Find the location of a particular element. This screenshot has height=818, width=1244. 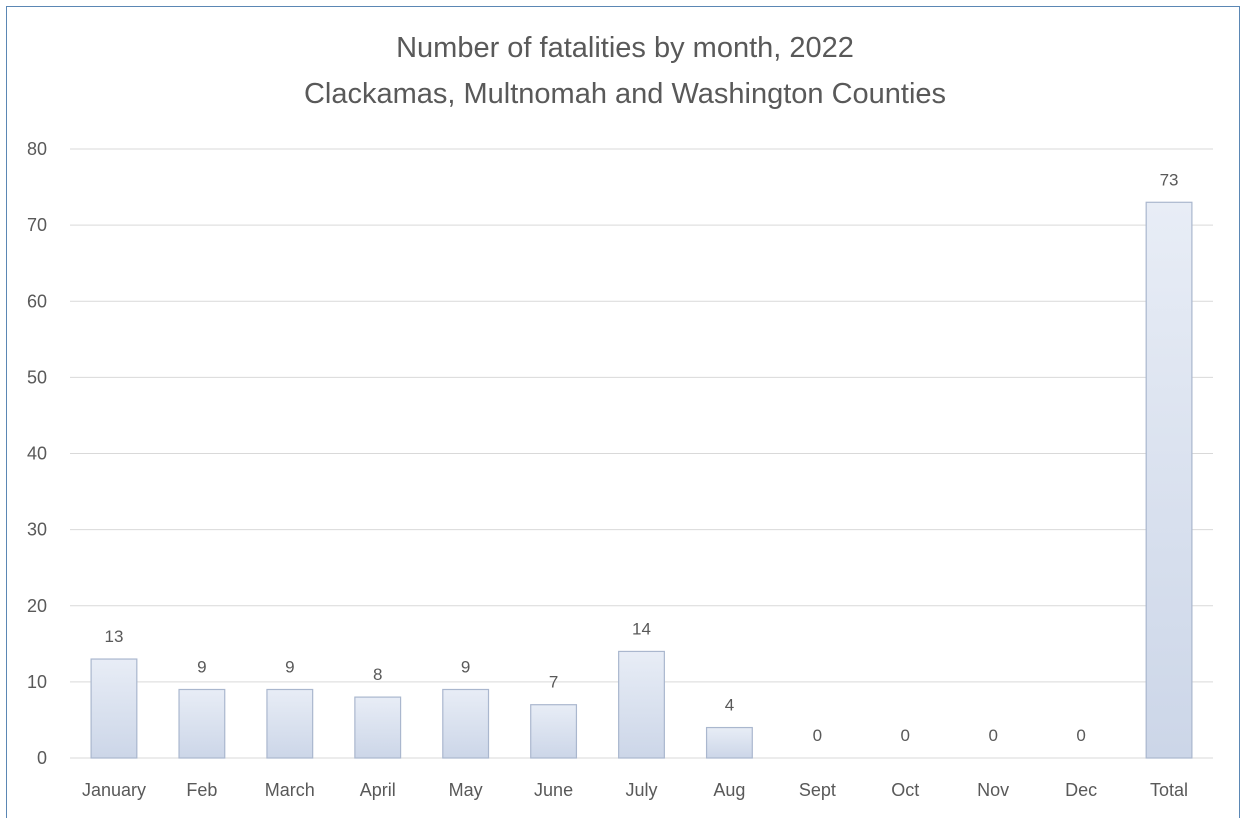

y-tick-label: 50 is located at coordinates (37, 377).